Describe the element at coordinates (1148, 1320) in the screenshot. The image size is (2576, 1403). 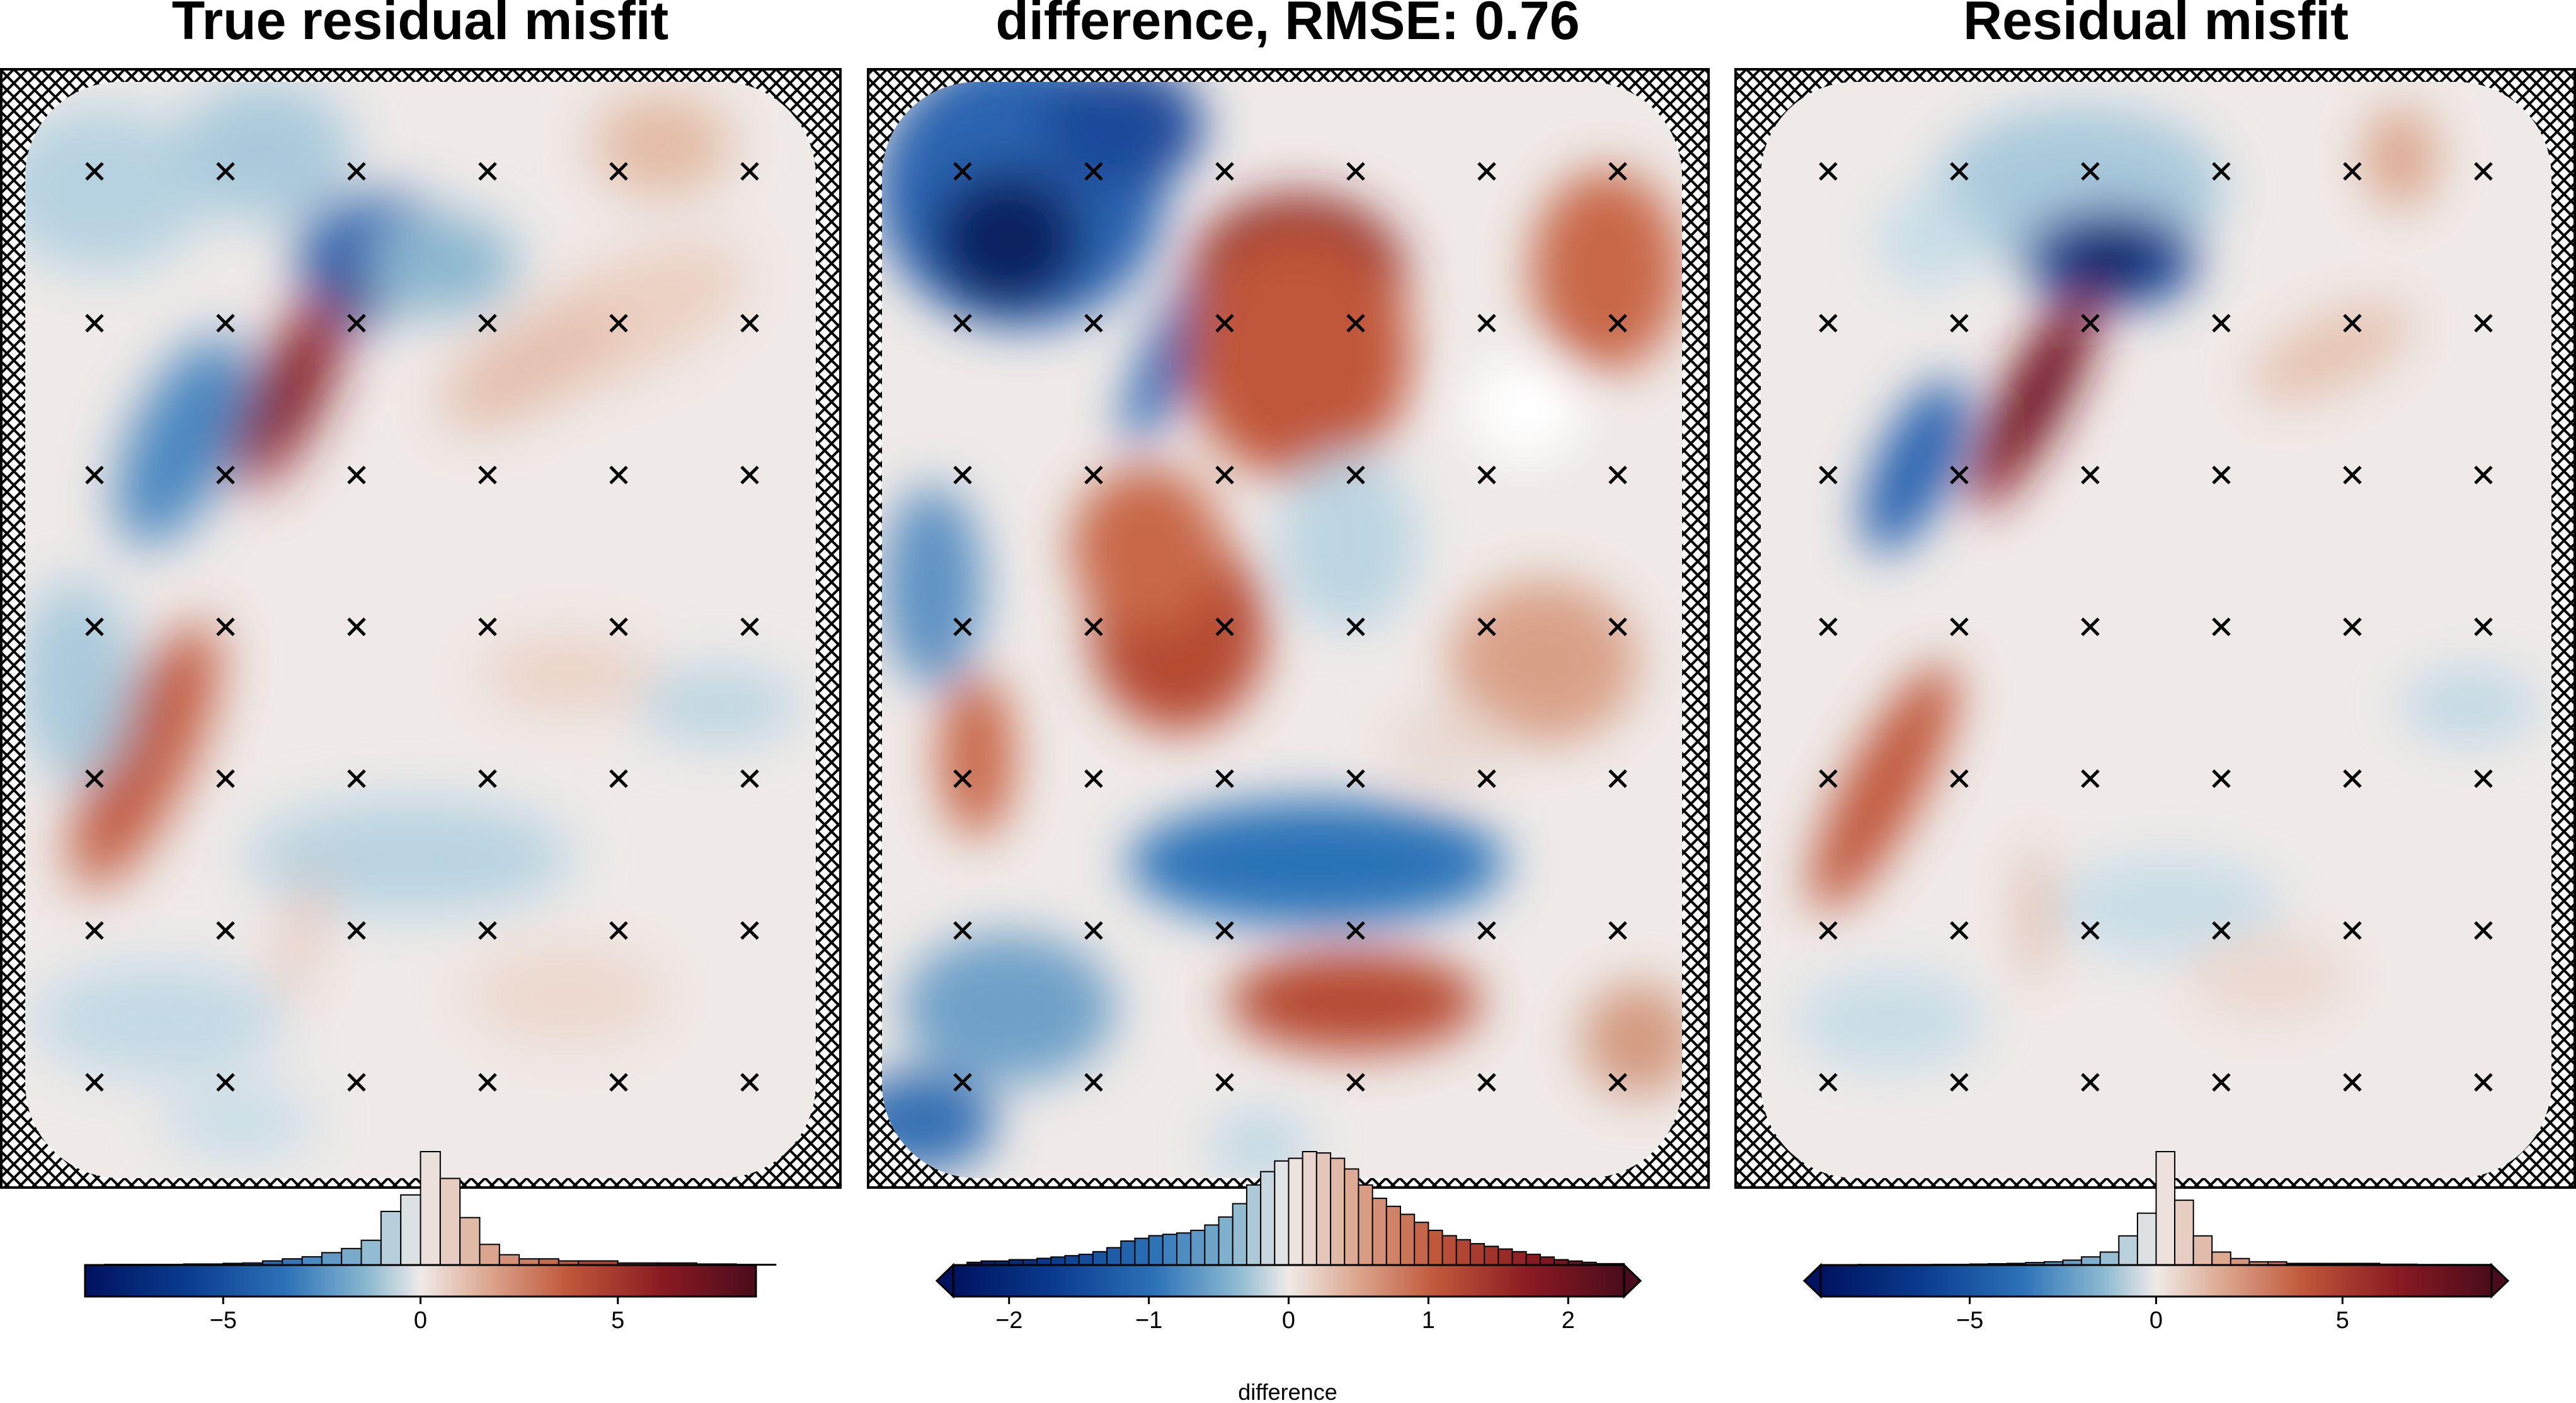
I see `colorbar-tick-label: −1` at that location.